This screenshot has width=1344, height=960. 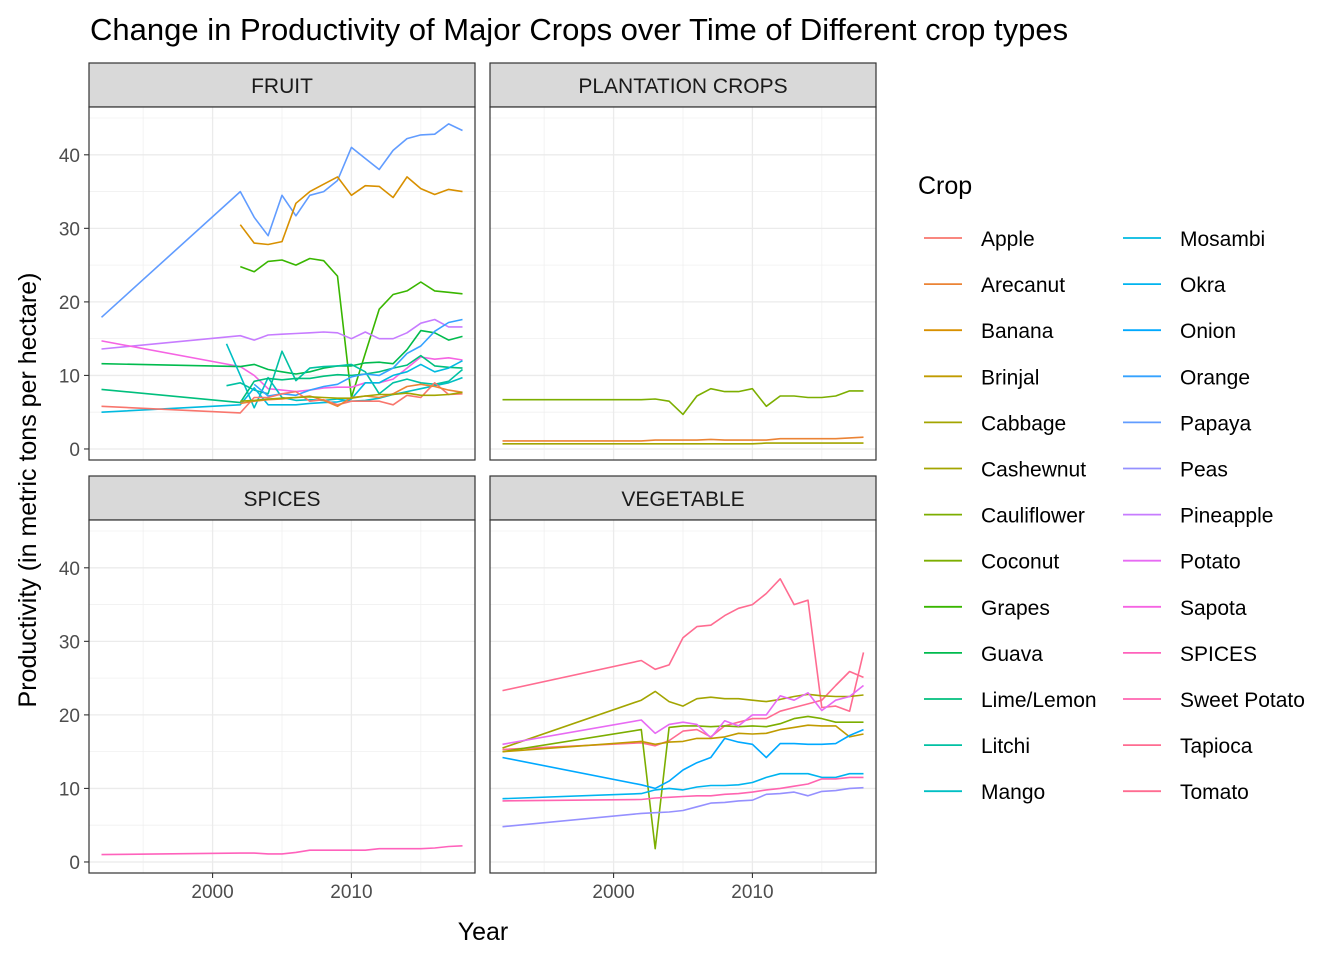 I want to click on legend-label: Lime/Lemon, so click(x=1039, y=700).